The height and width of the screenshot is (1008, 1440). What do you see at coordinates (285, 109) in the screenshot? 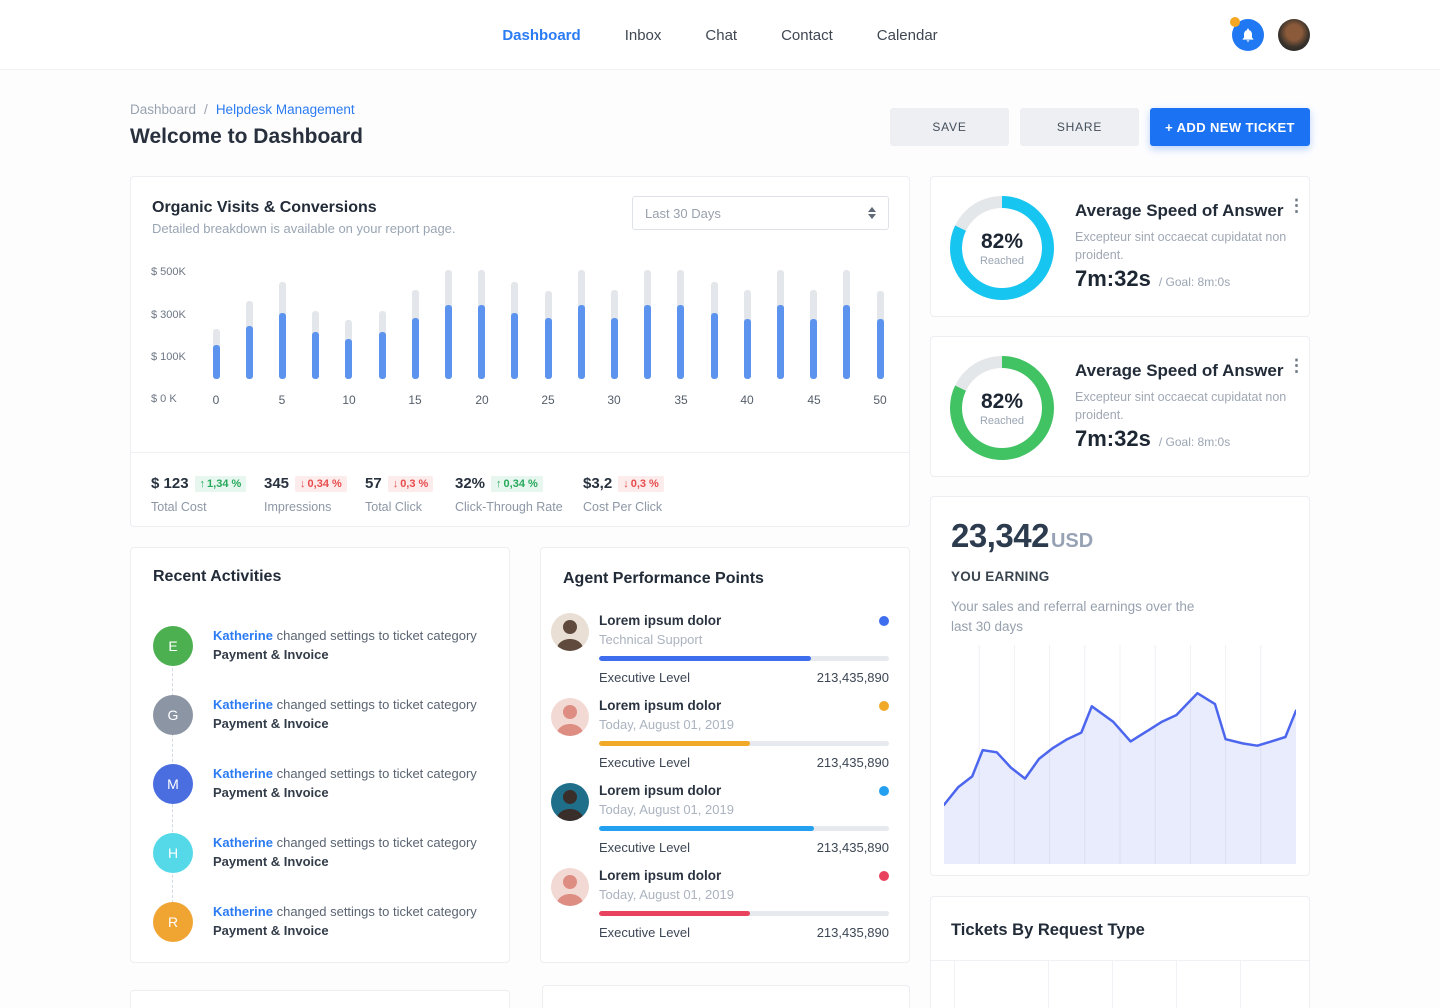
I see `breadcrumb-current: Helpdesk Management` at bounding box center [285, 109].